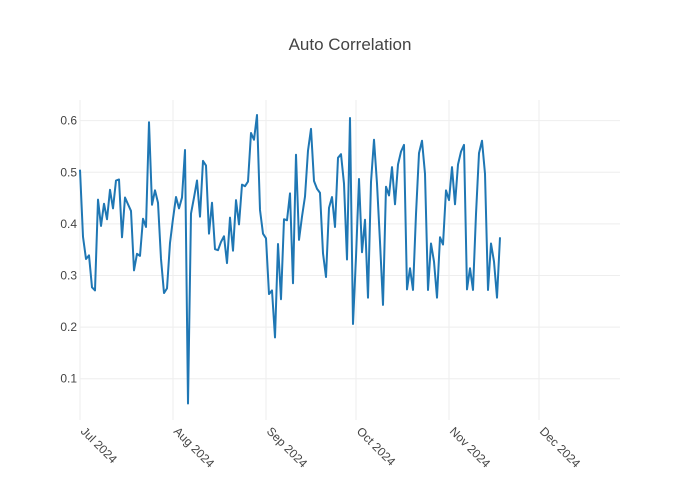 The image size is (700, 500). What do you see at coordinates (350, 44) in the screenshot?
I see `chart-title: Auto Correlation` at bounding box center [350, 44].